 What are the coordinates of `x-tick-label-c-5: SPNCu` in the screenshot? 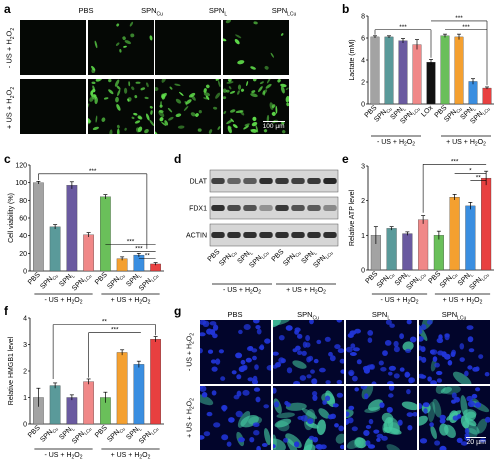 It's located at (116, 281).